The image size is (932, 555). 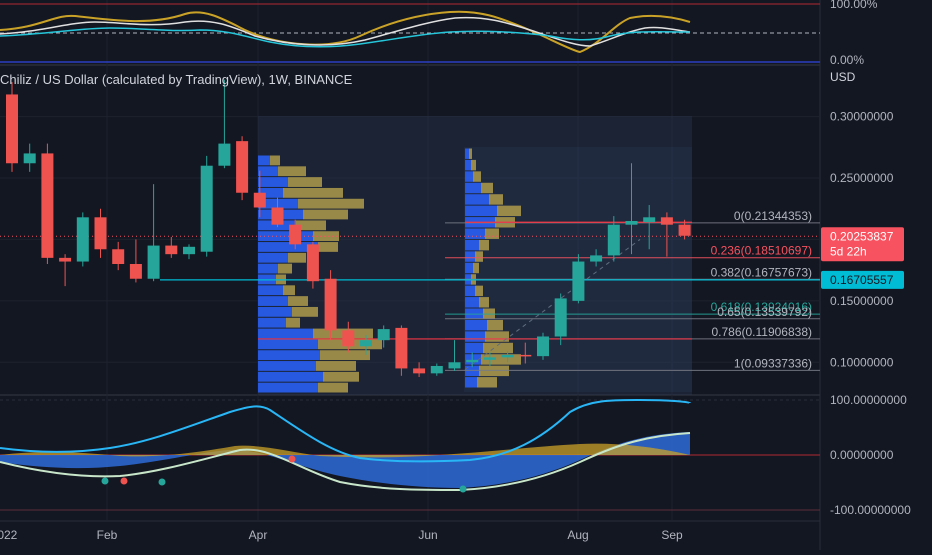 I want to click on time-axis-label: Sep, so click(x=672, y=535).